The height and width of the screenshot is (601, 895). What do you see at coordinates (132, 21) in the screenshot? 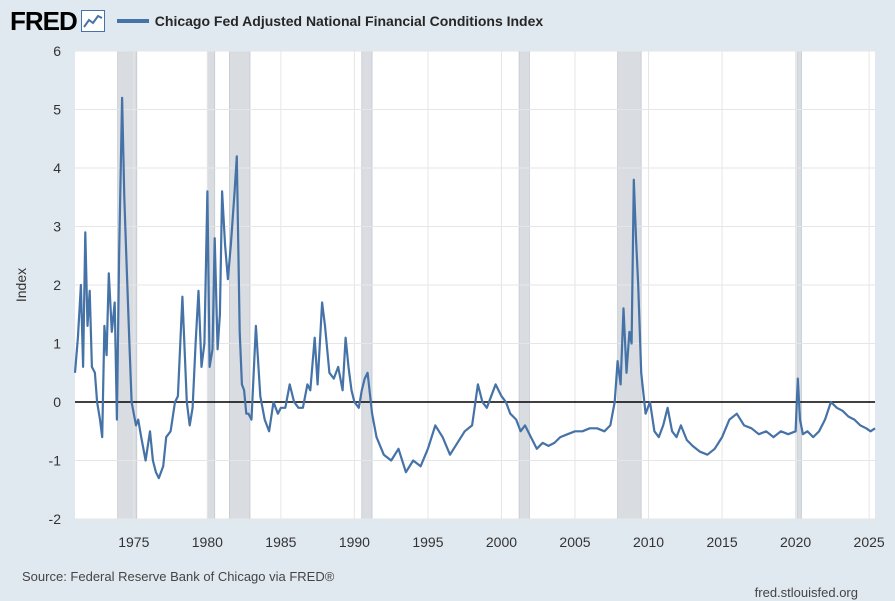
I see `legend-swatch` at bounding box center [132, 21].